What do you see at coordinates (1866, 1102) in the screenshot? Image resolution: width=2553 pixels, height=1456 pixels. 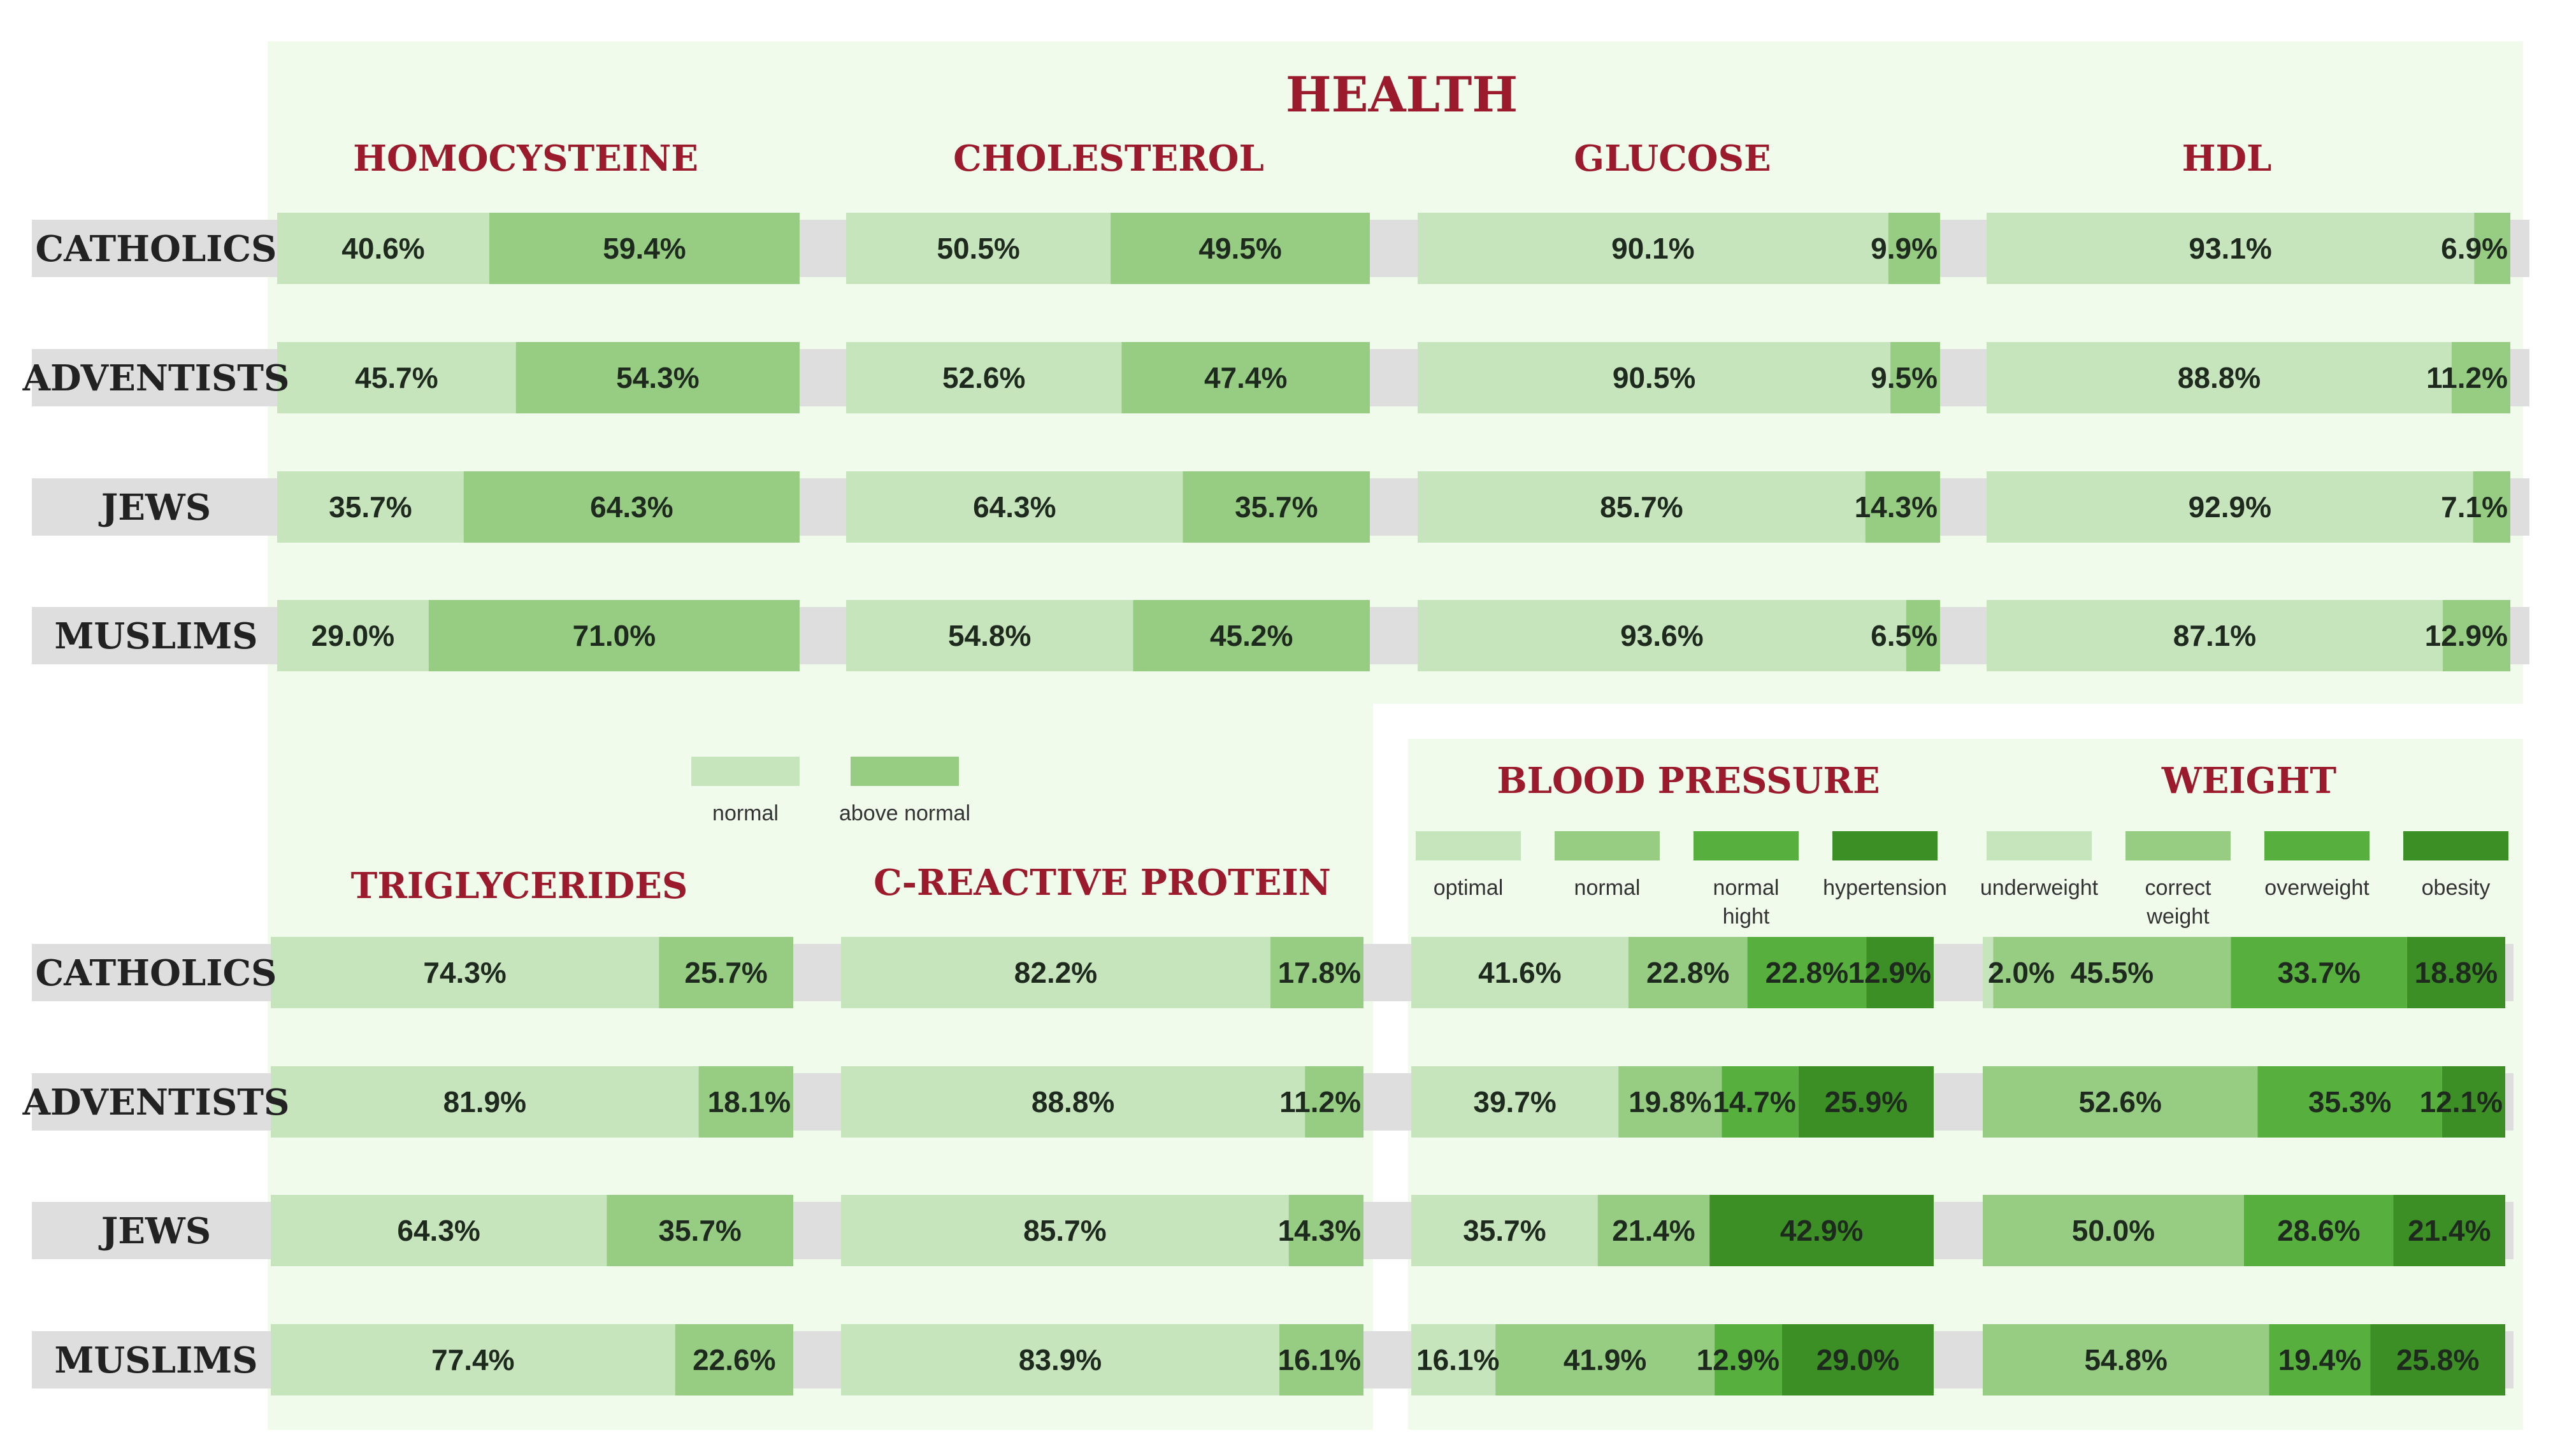 I see `bar-blood-pressure-adventists-hypertension` at bounding box center [1866, 1102].